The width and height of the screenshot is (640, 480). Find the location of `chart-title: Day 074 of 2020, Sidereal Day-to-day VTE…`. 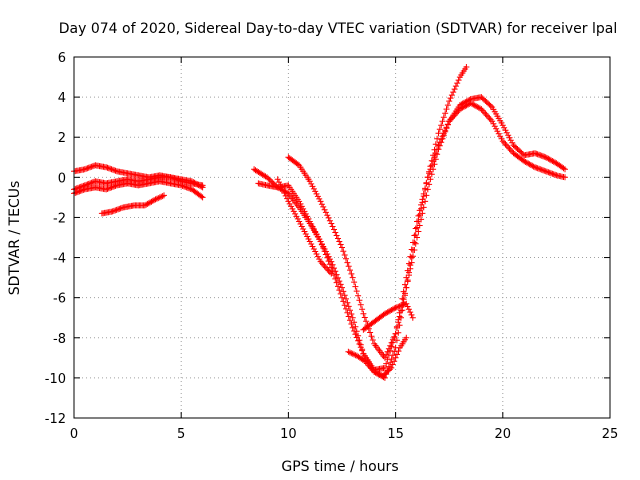

chart-title: Day 074 of 2020, Sidereal Day-to-day VTE… is located at coordinates (338, 29).